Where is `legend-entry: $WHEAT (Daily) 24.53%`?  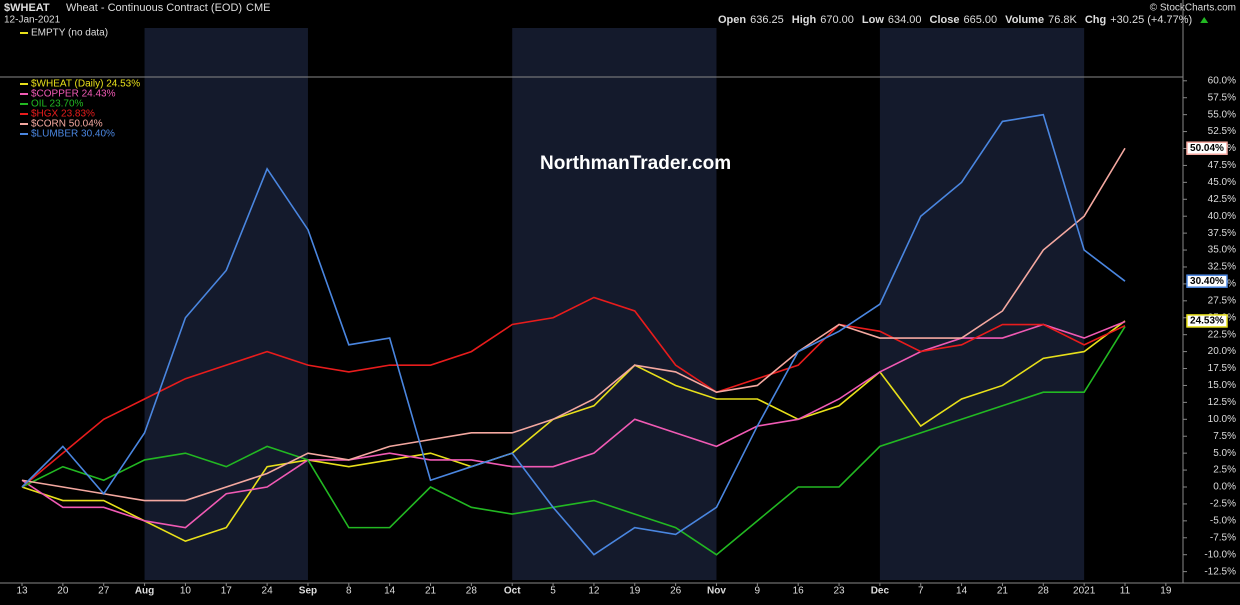
legend-entry: $WHEAT (Daily) 24.53% is located at coordinates (85, 84).